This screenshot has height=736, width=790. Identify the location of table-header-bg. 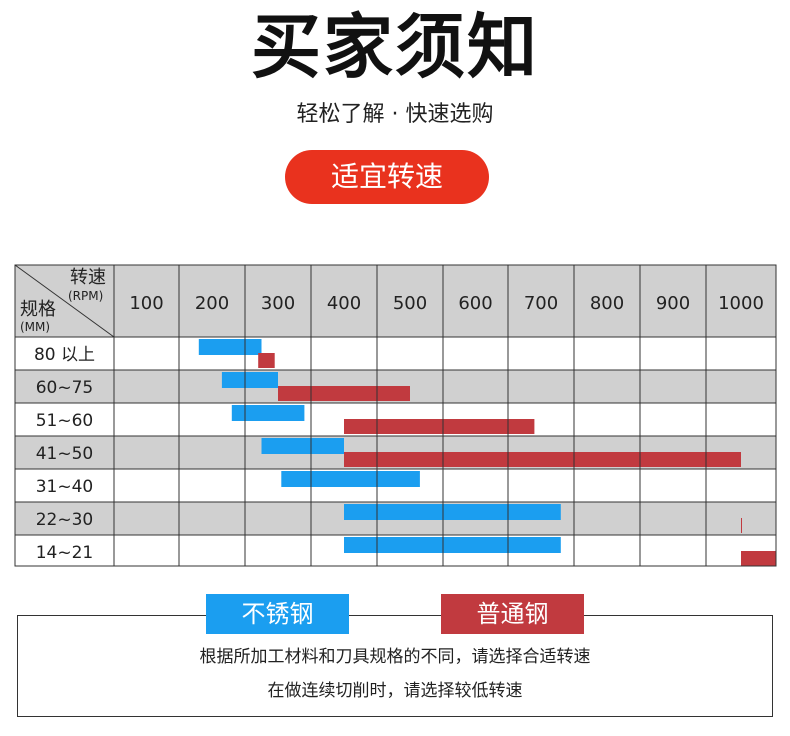
(395, 301).